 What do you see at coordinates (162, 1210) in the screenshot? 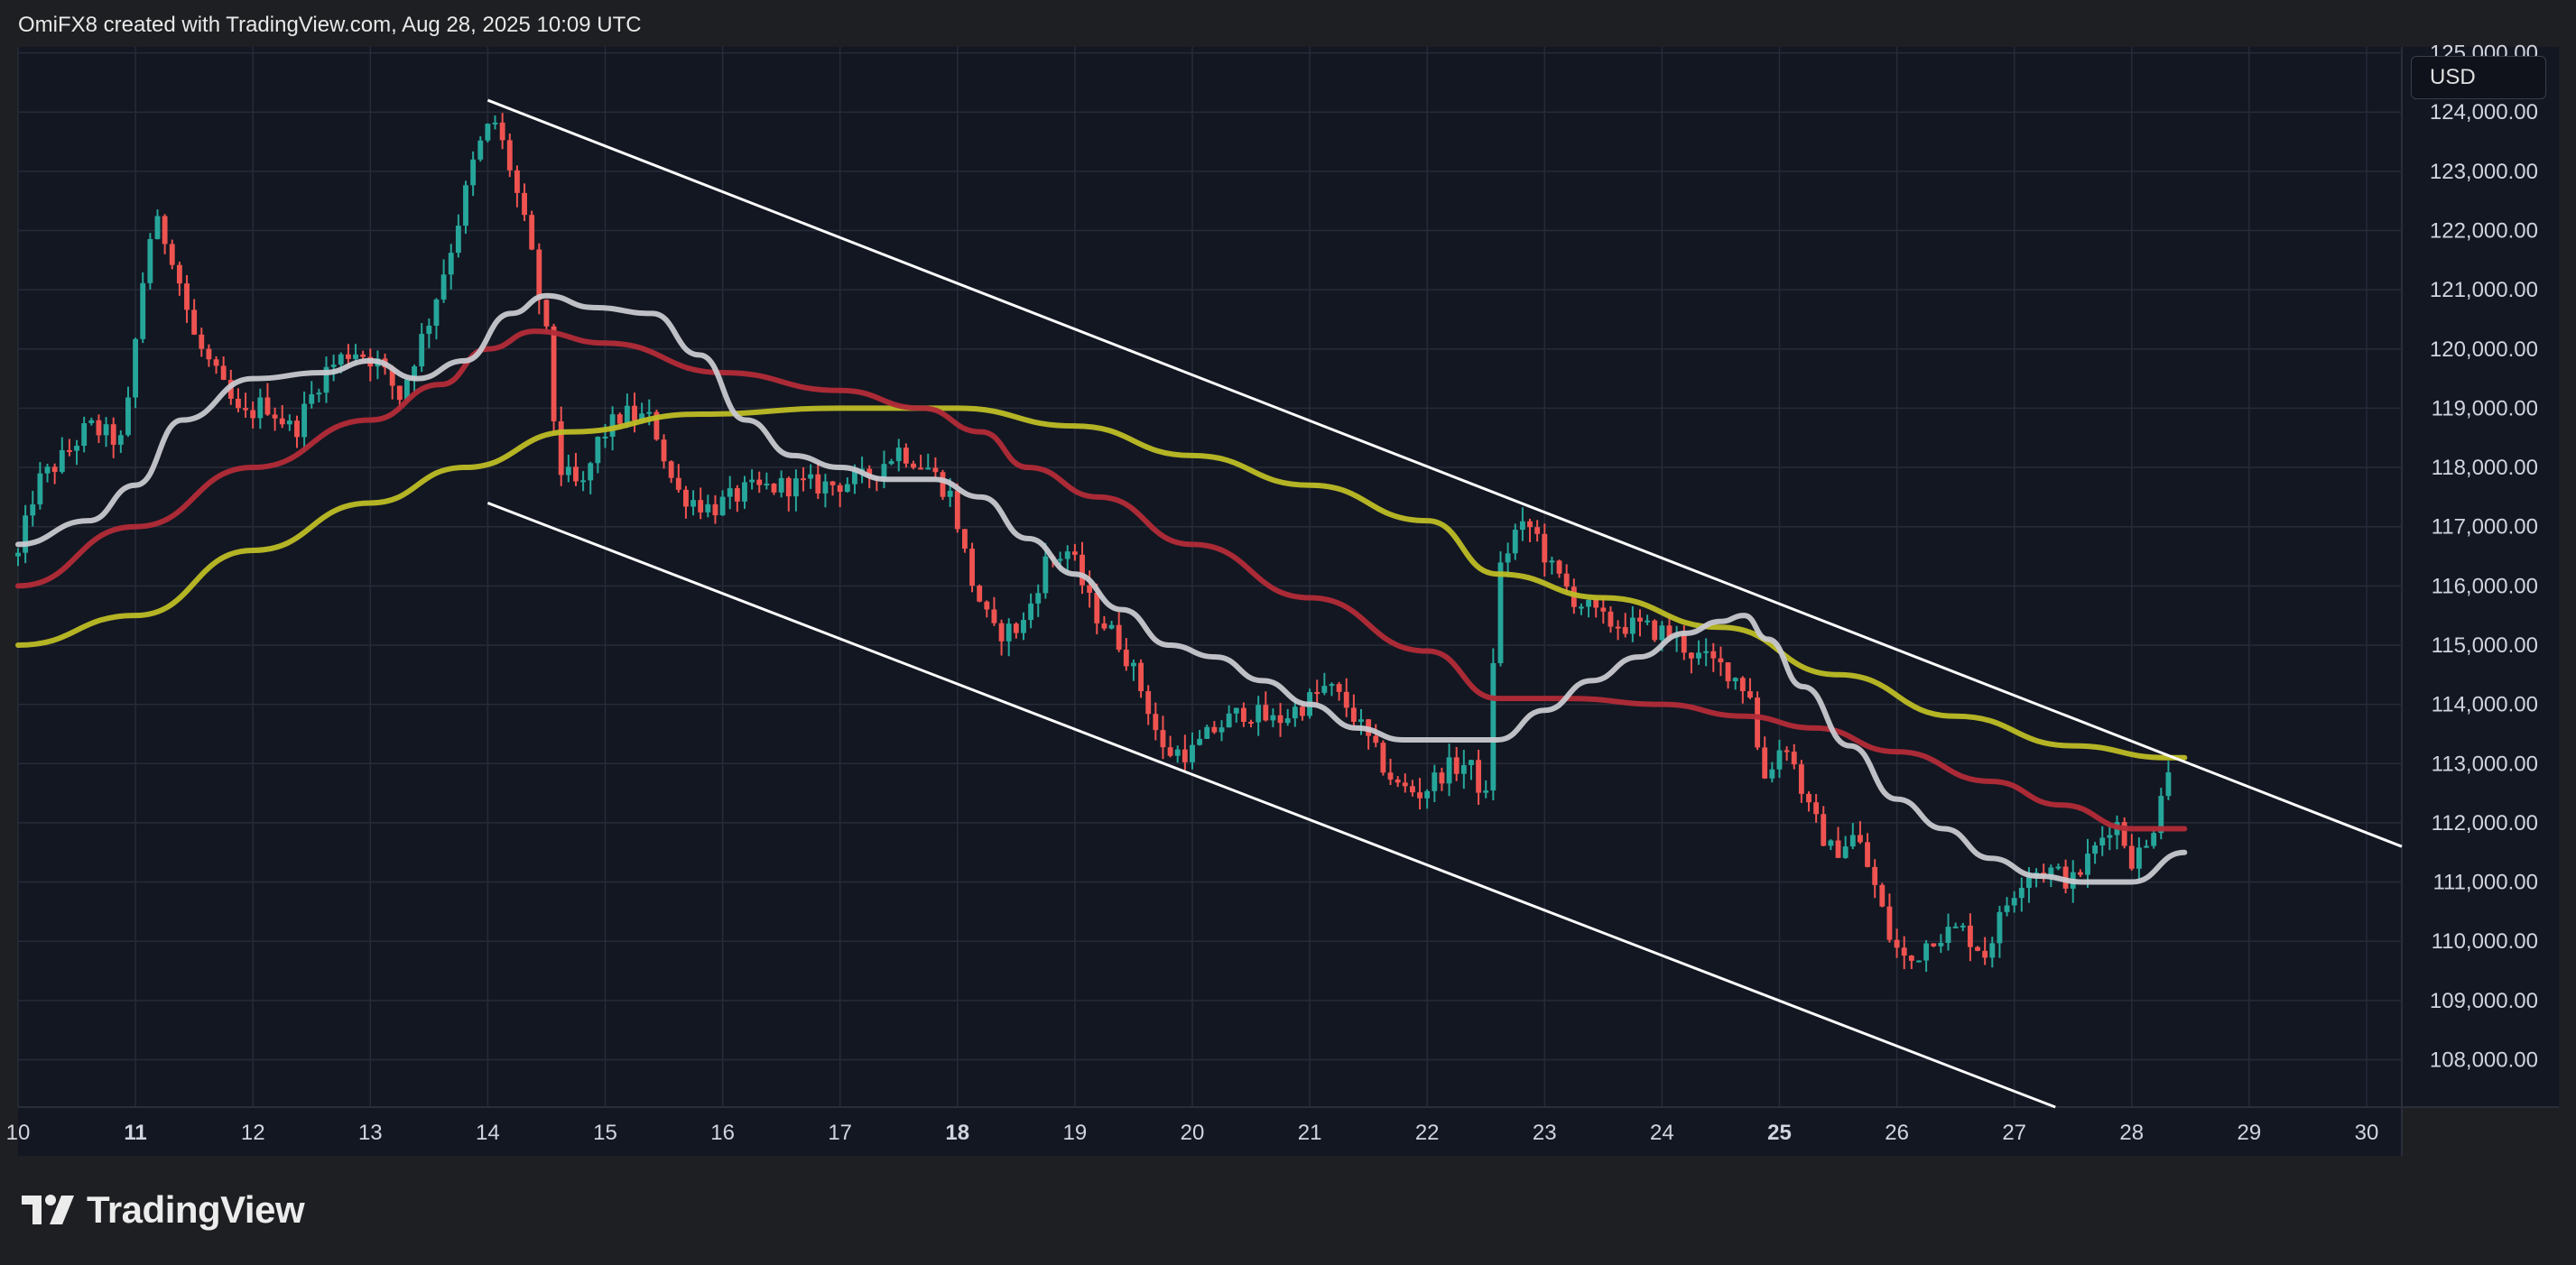
I see `tradingview-branding: TradingView` at bounding box center [162, 1210].